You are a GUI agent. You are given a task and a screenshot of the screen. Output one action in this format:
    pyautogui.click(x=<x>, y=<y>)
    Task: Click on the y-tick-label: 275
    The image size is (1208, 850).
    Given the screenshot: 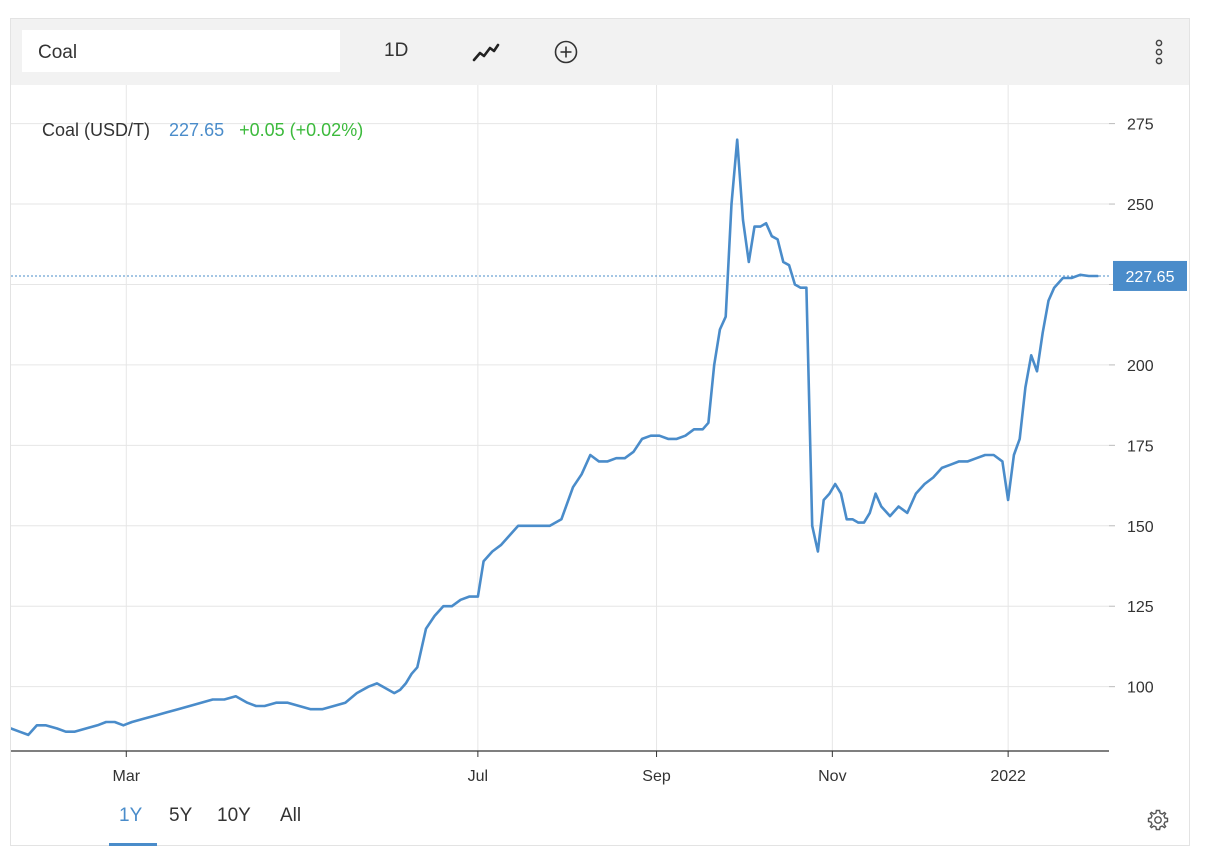 What is the action you would take?
    pyautogui.click(x=1140, y=125)
    